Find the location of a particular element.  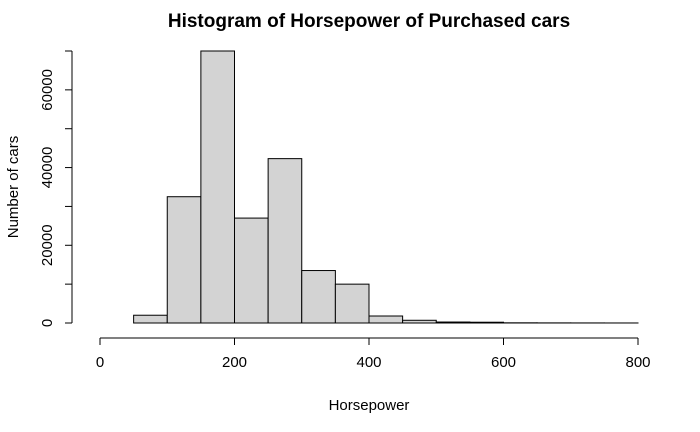

x-tick-label: 200 is located at coordinates (234, 362).